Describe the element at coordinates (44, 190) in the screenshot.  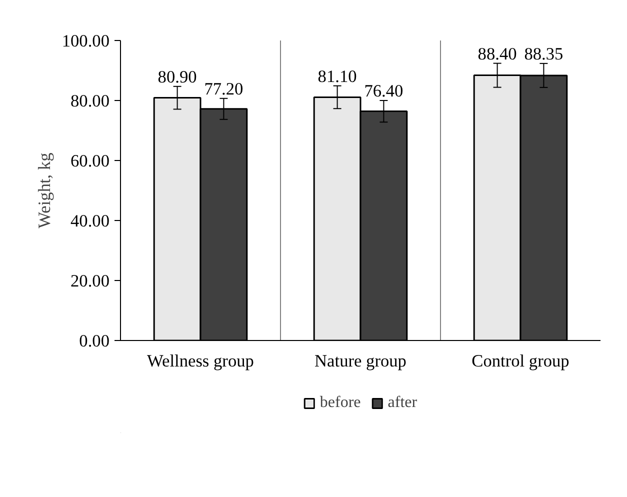
I see `y-axis-title: Weight, kg` at that location.